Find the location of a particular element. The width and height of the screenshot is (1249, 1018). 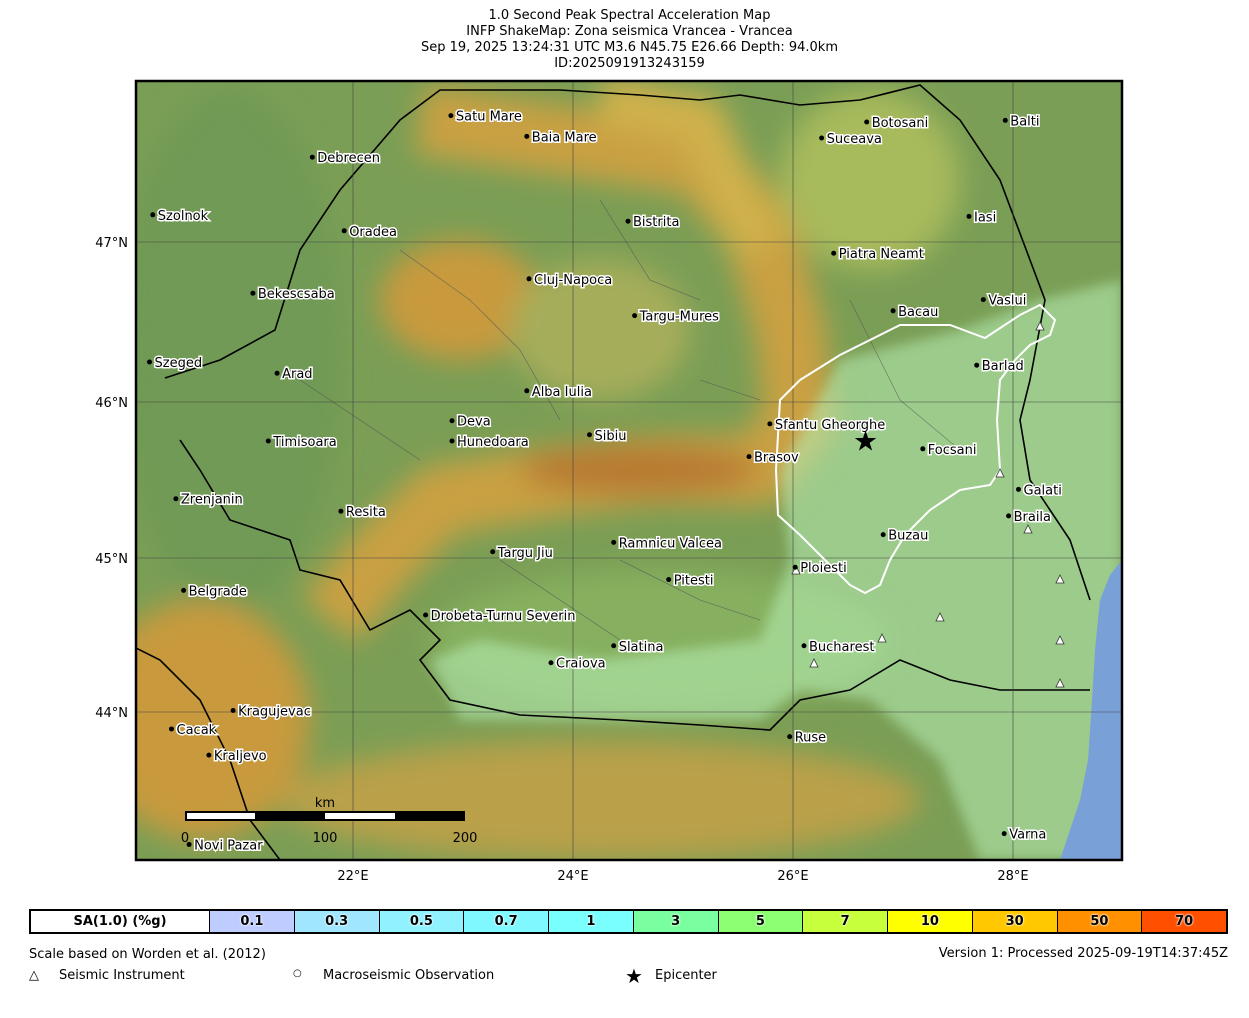

black-sea is located at coordinates (1091, 710).